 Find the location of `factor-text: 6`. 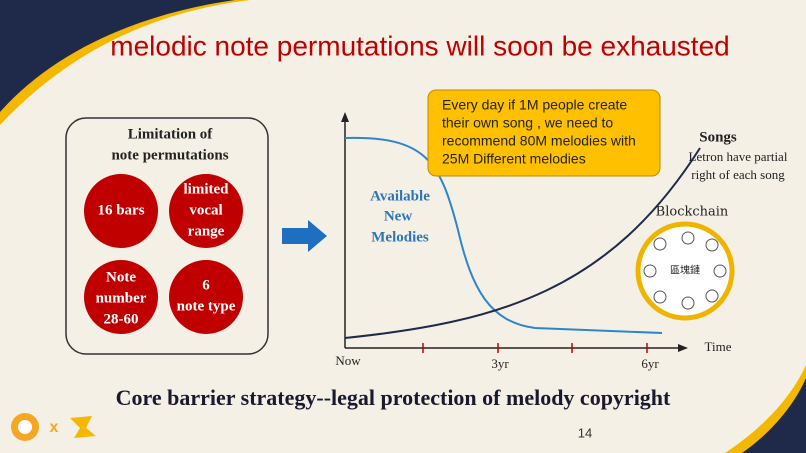

factor-text: 6 is located at coordinates (206, 285).